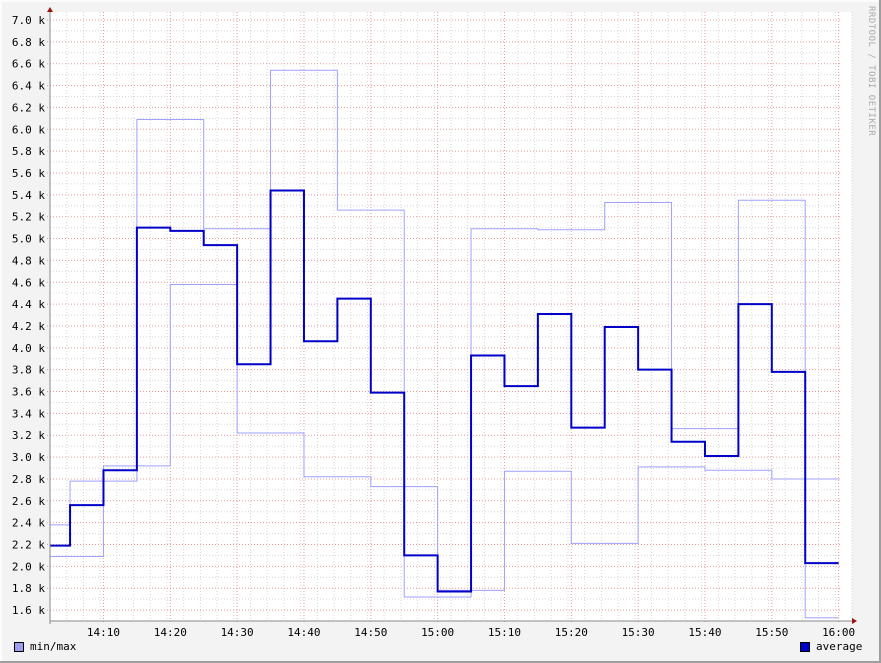 This screenshot has width=881, height=663. Describe the element at coordinates (19, 646) in the screenshot. I see `legend-swatch-minmax` at that location.